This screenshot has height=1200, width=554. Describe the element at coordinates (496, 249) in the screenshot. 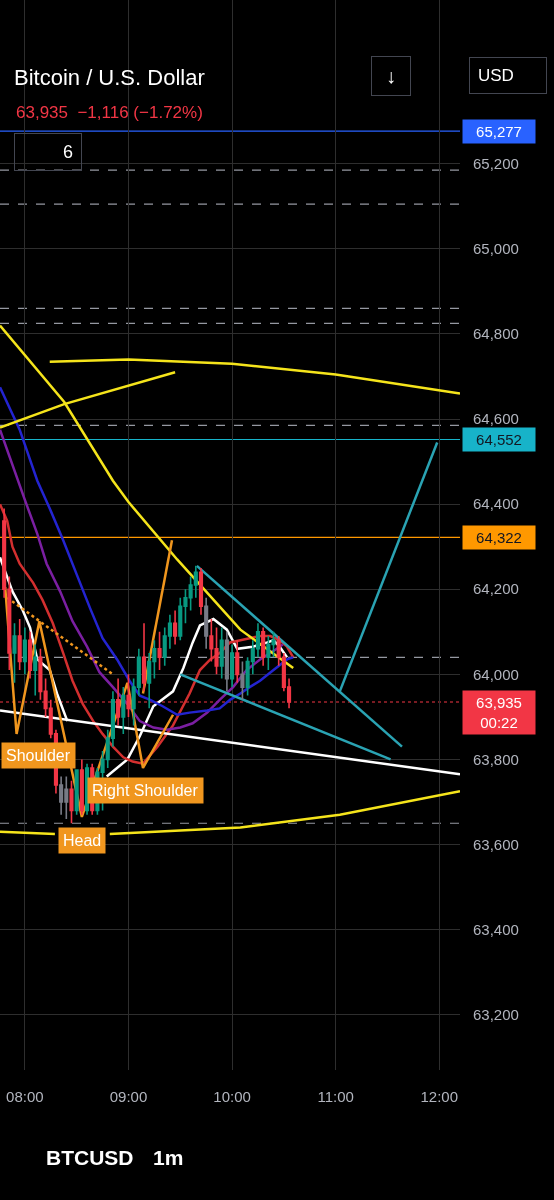

I see `y-tick-label: 65,000` at that location.